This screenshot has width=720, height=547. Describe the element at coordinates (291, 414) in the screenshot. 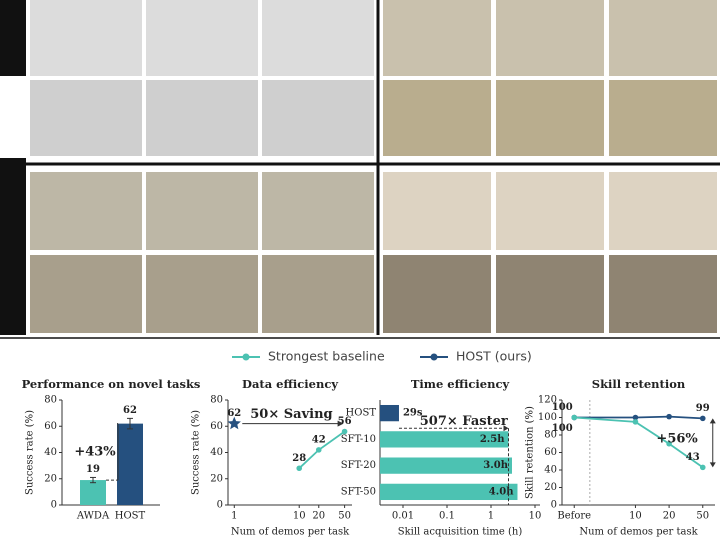

I see `annotation: 50× Saving` at that location.